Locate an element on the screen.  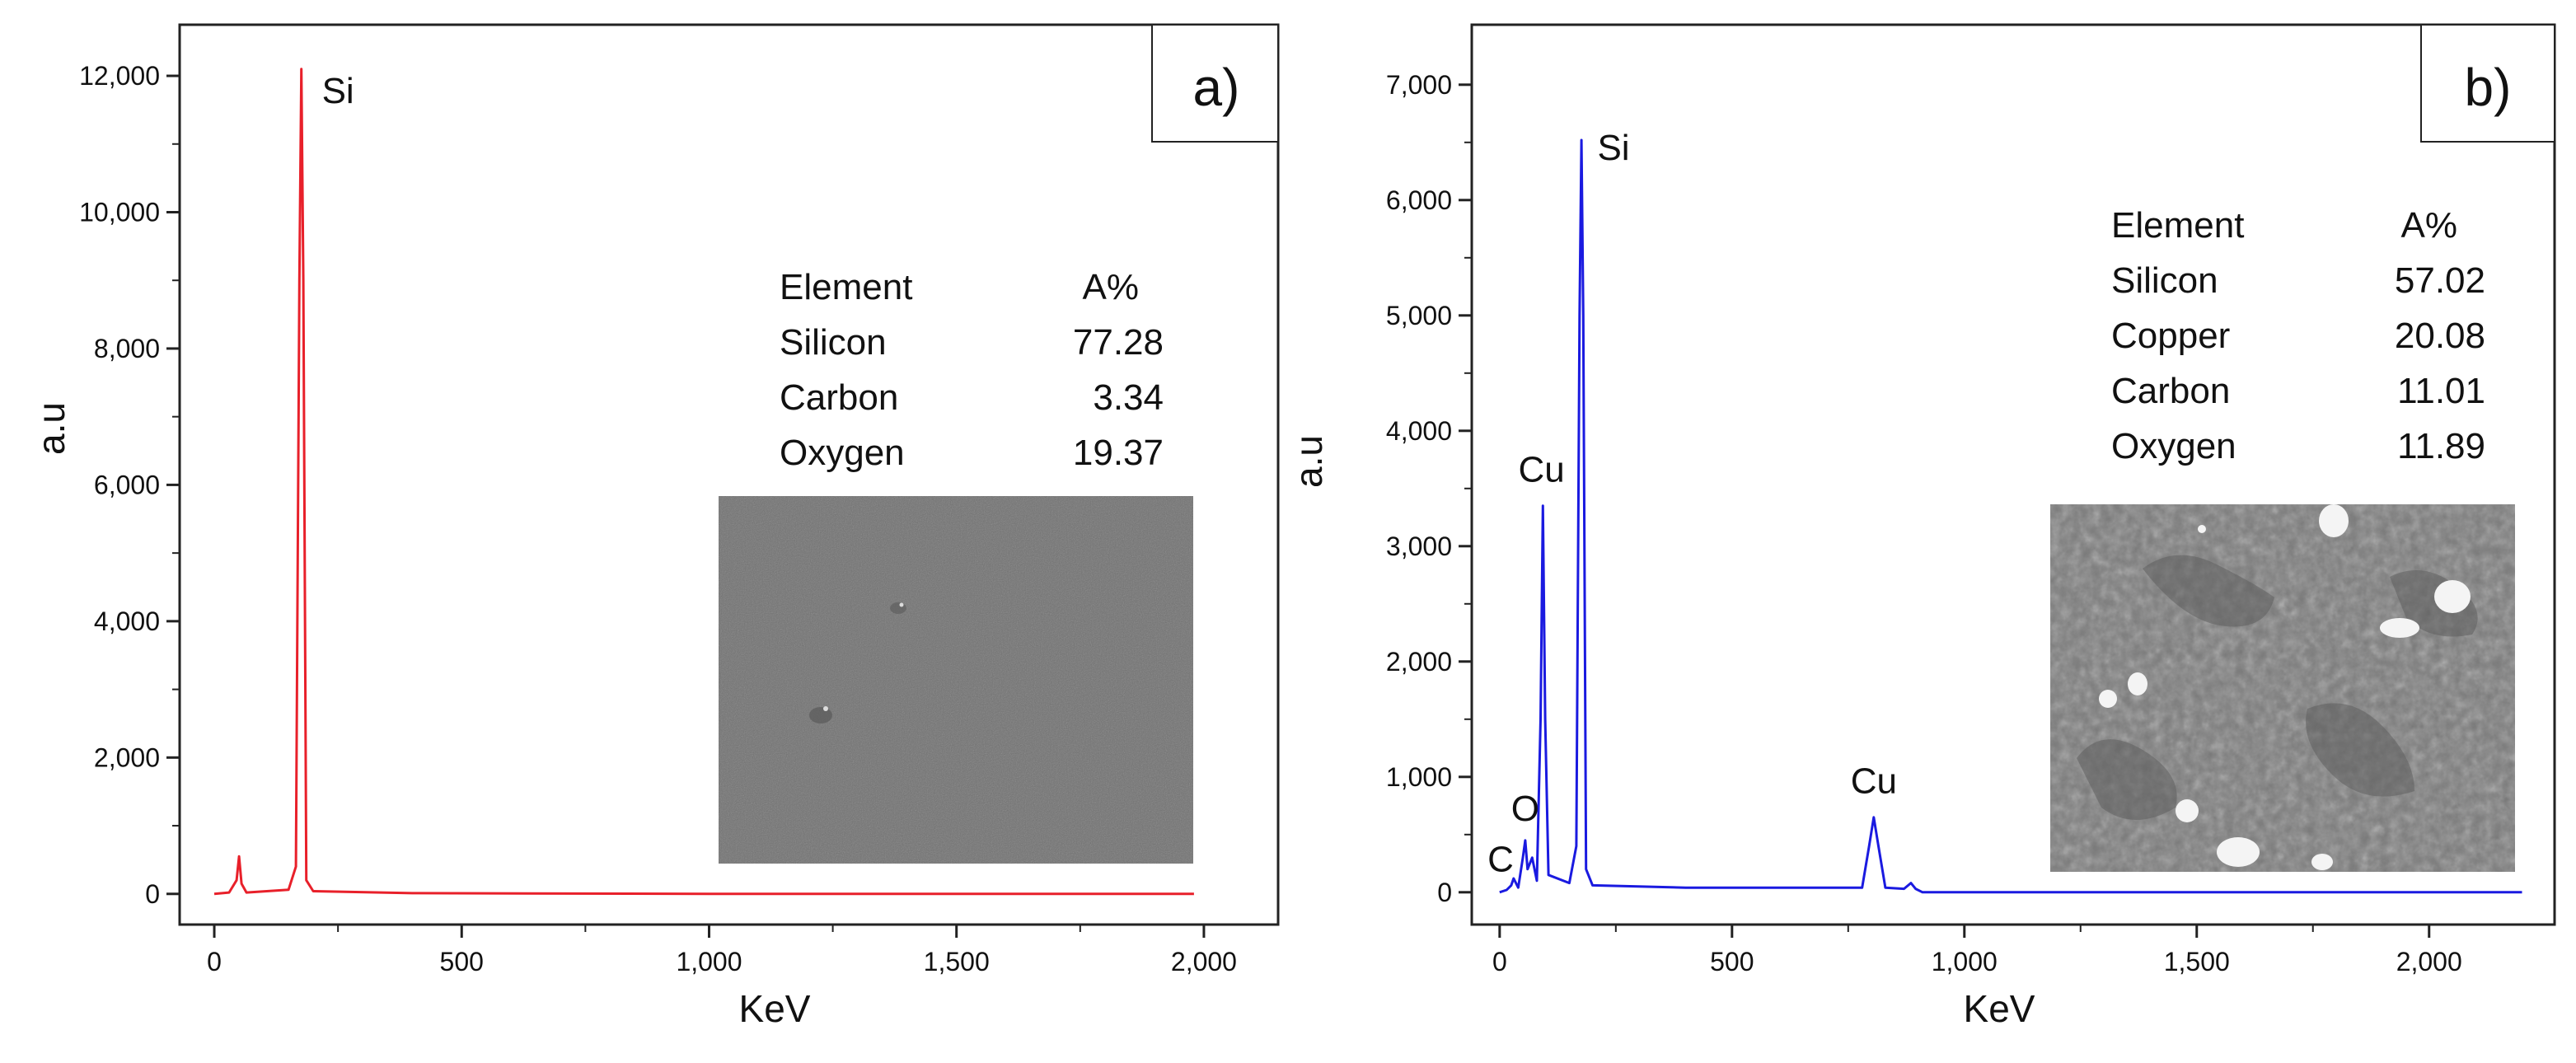
panel-a-label: a) is located at coordinates (1216, 87).